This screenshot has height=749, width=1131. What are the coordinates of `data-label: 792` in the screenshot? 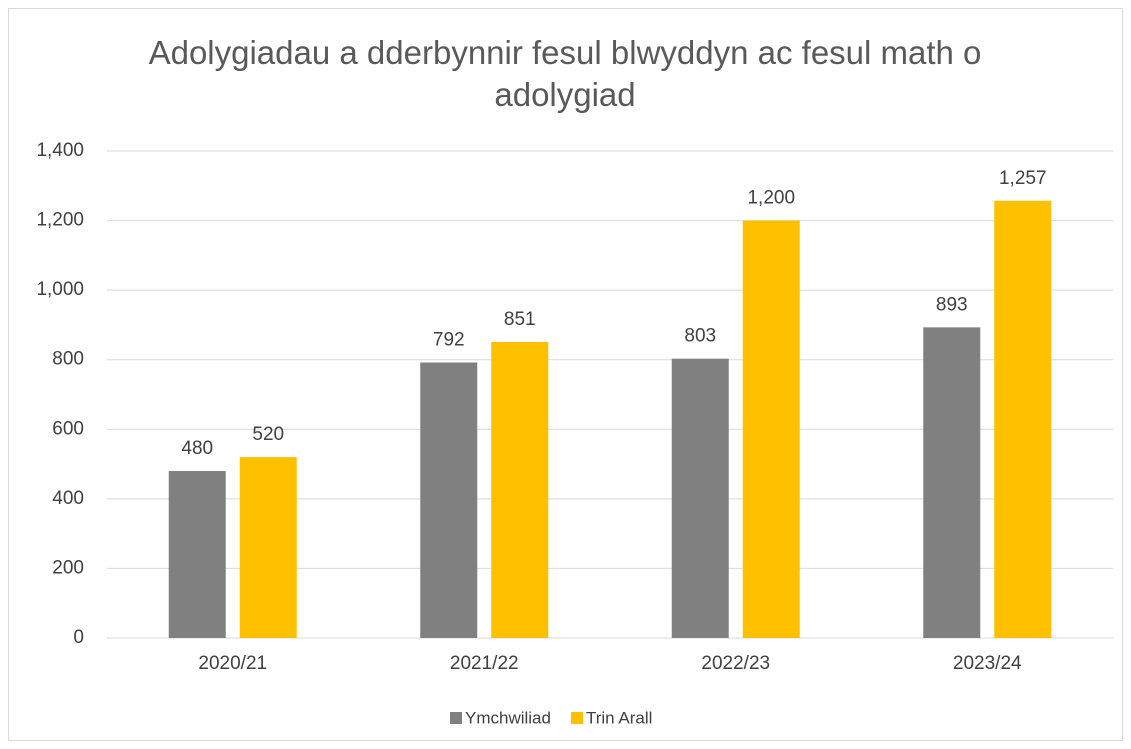 It's located at (449, 340).